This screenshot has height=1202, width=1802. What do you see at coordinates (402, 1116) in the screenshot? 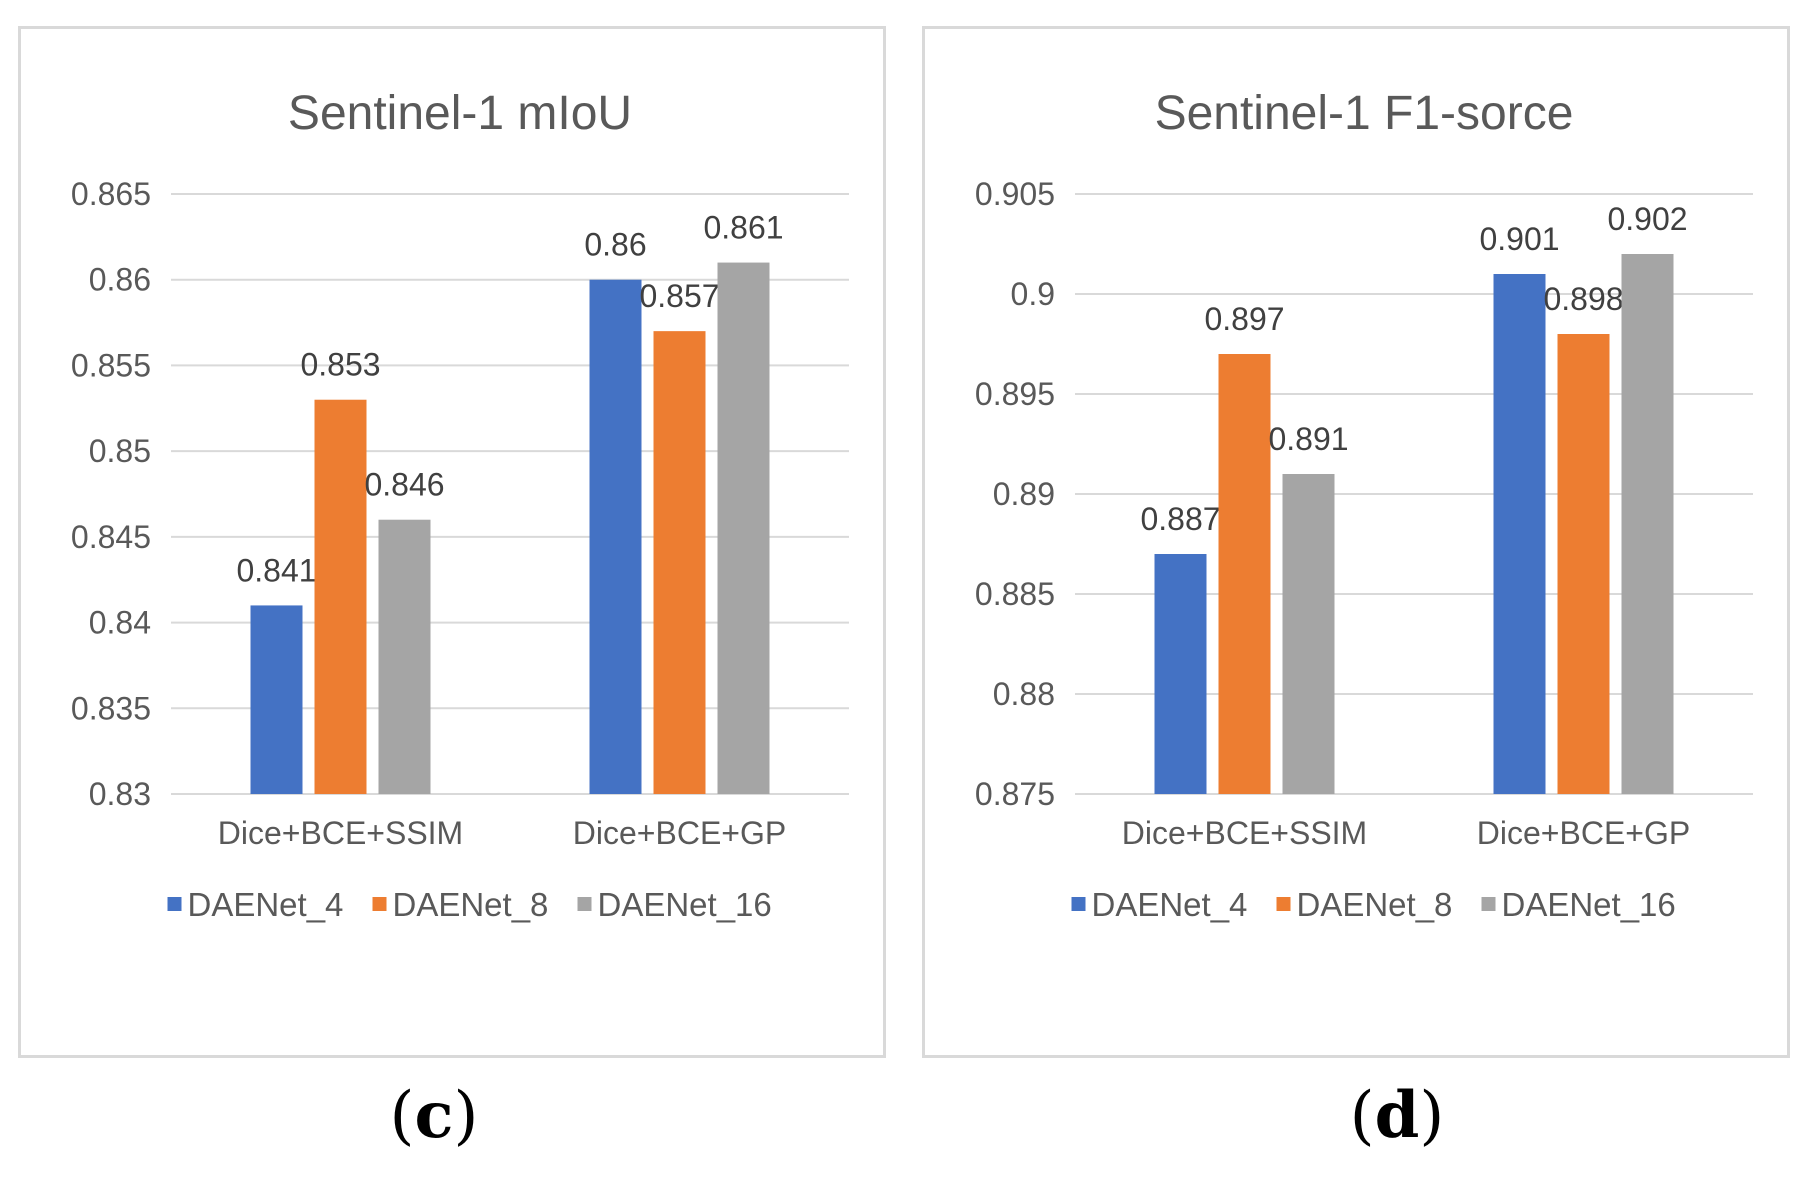
I see `caption-c-open: (` at bounding box center [402, 1116].